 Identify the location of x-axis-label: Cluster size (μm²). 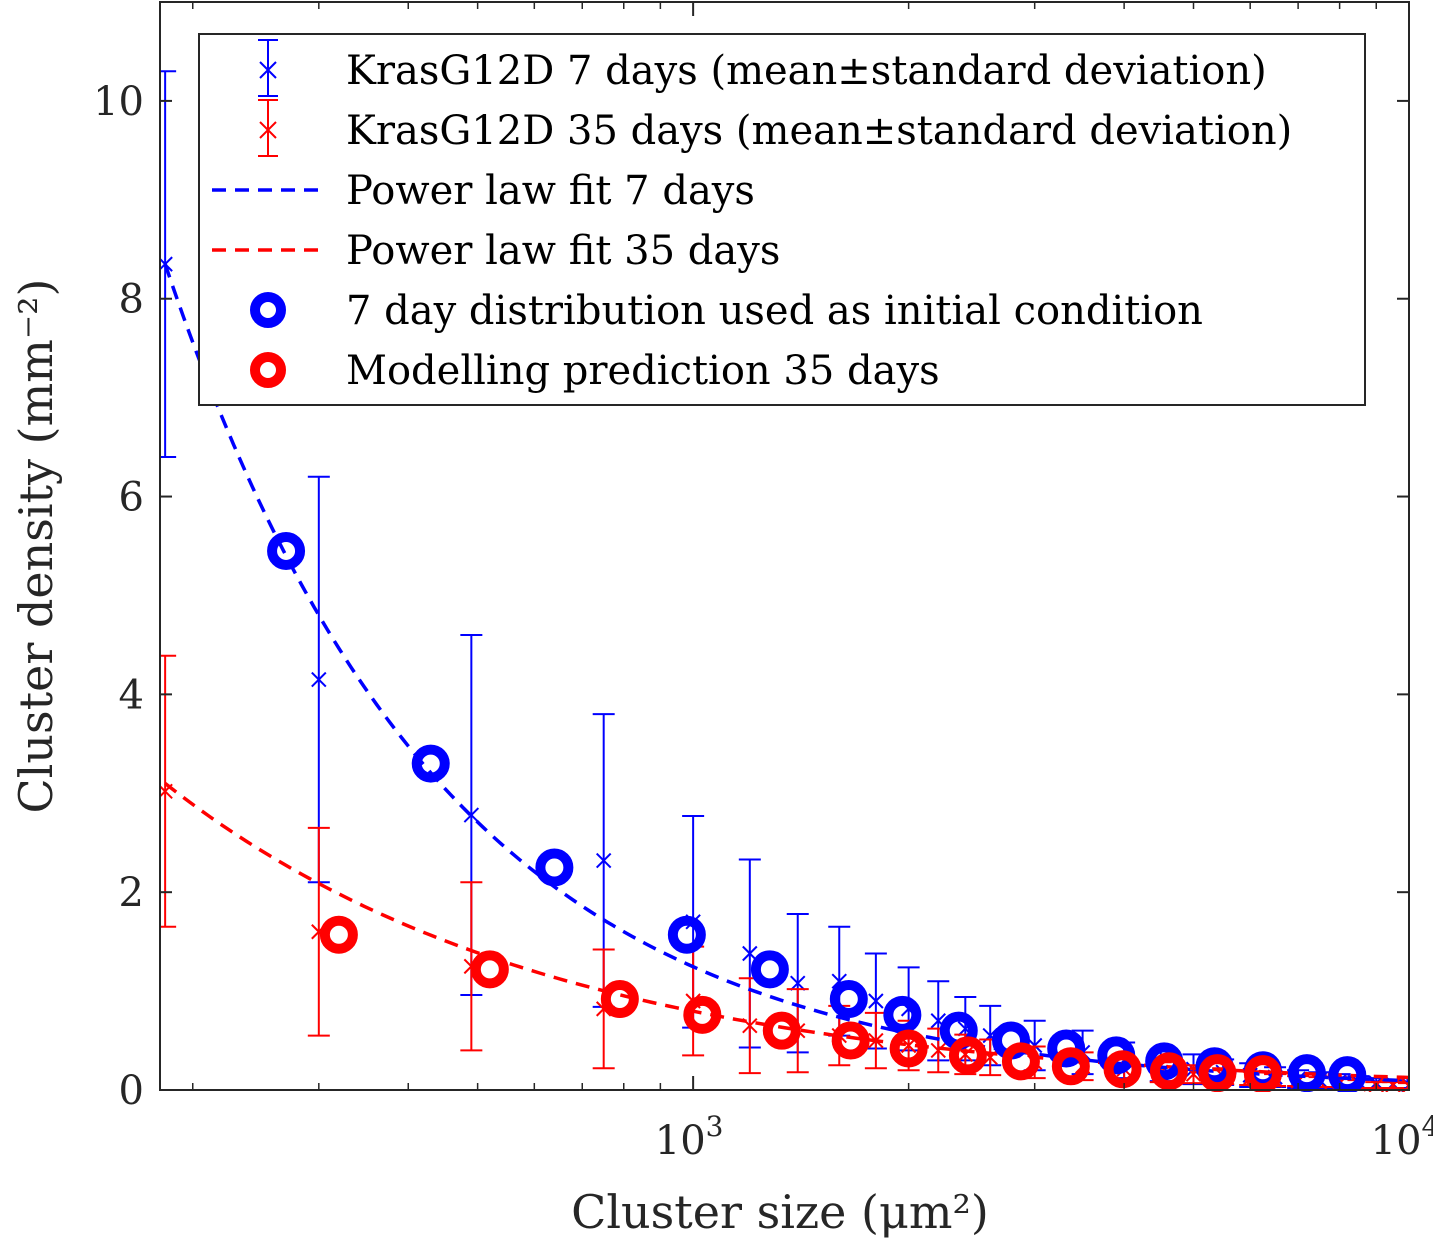
(780, 1212).